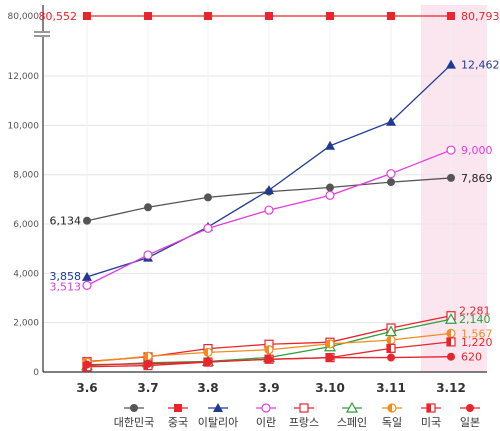 This screenshot has width=500, height=431. I want to click on legend-label: 독일, so click(392, 422).